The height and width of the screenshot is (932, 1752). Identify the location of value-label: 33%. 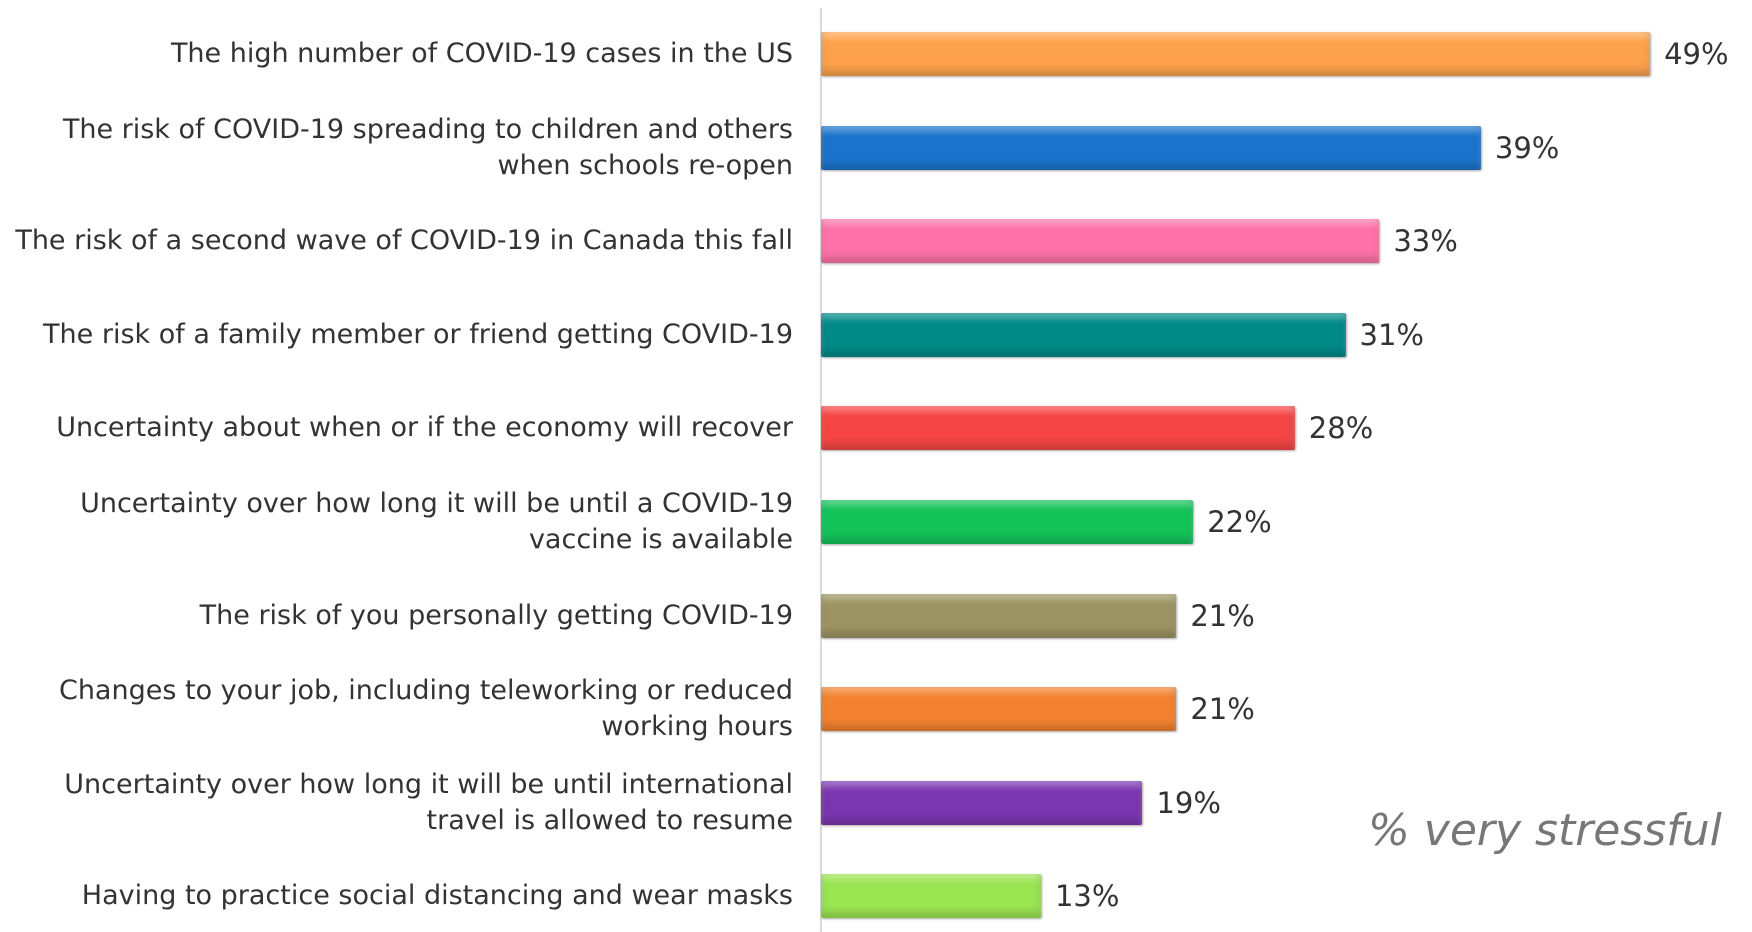
(1425, 241).